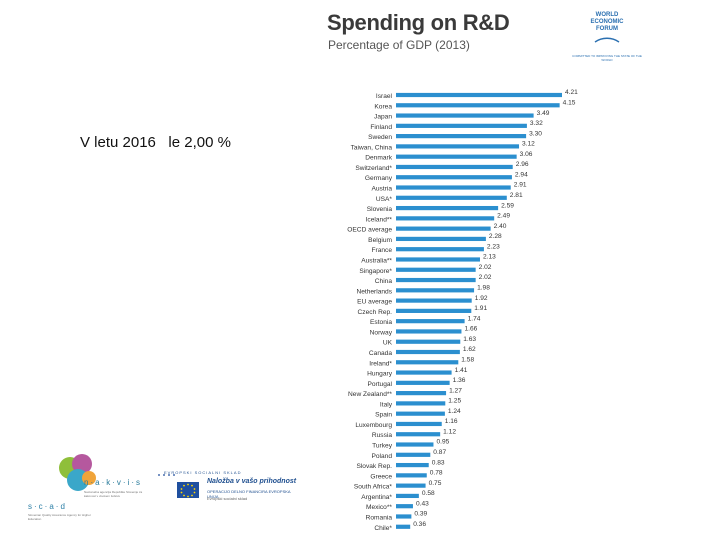 This screenshot has width=720, height=540. I want to click on category-label: Israel, so click(384, 96).